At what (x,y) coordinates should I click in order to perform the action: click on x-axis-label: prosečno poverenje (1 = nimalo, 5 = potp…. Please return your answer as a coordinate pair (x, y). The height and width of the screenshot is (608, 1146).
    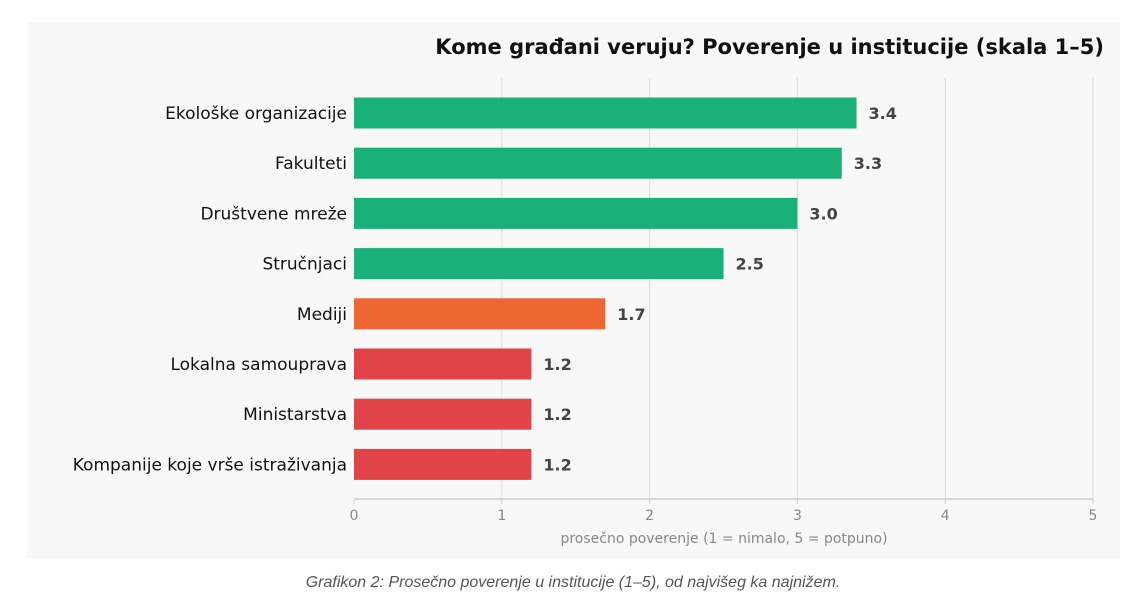
    Looking at the image, I should click on (723, 539).